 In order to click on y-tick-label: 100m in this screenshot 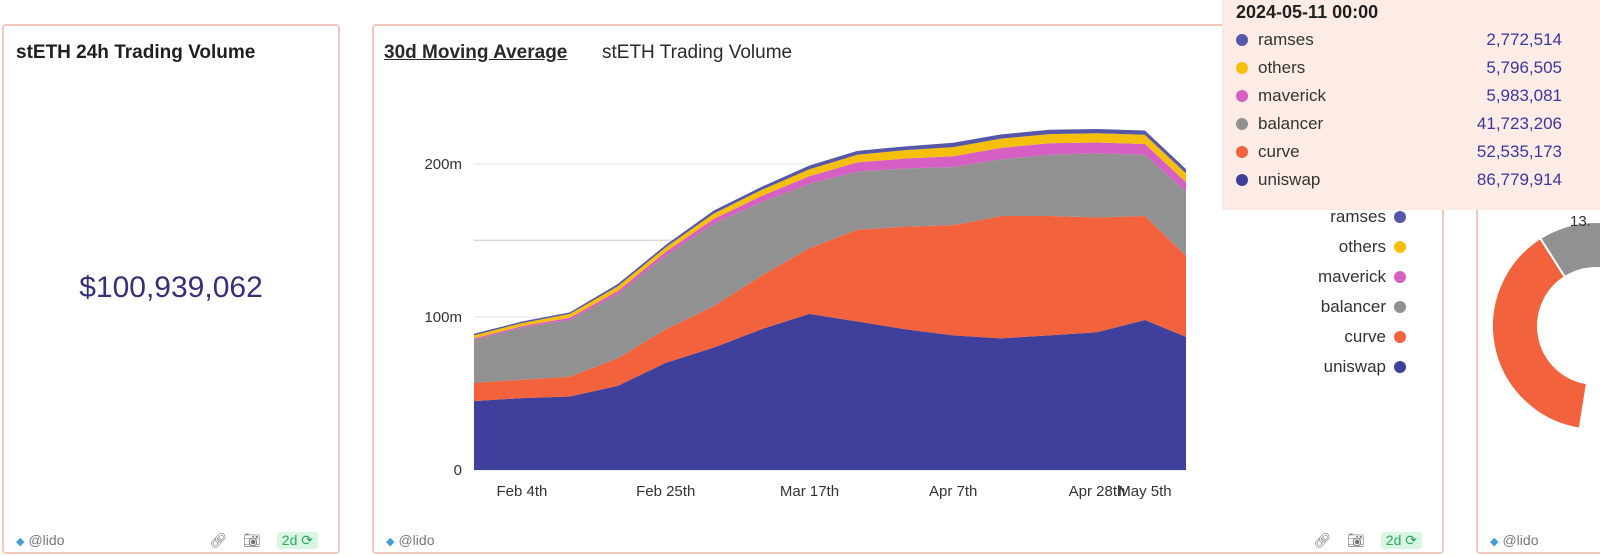, I will do `click(443, 317)`.